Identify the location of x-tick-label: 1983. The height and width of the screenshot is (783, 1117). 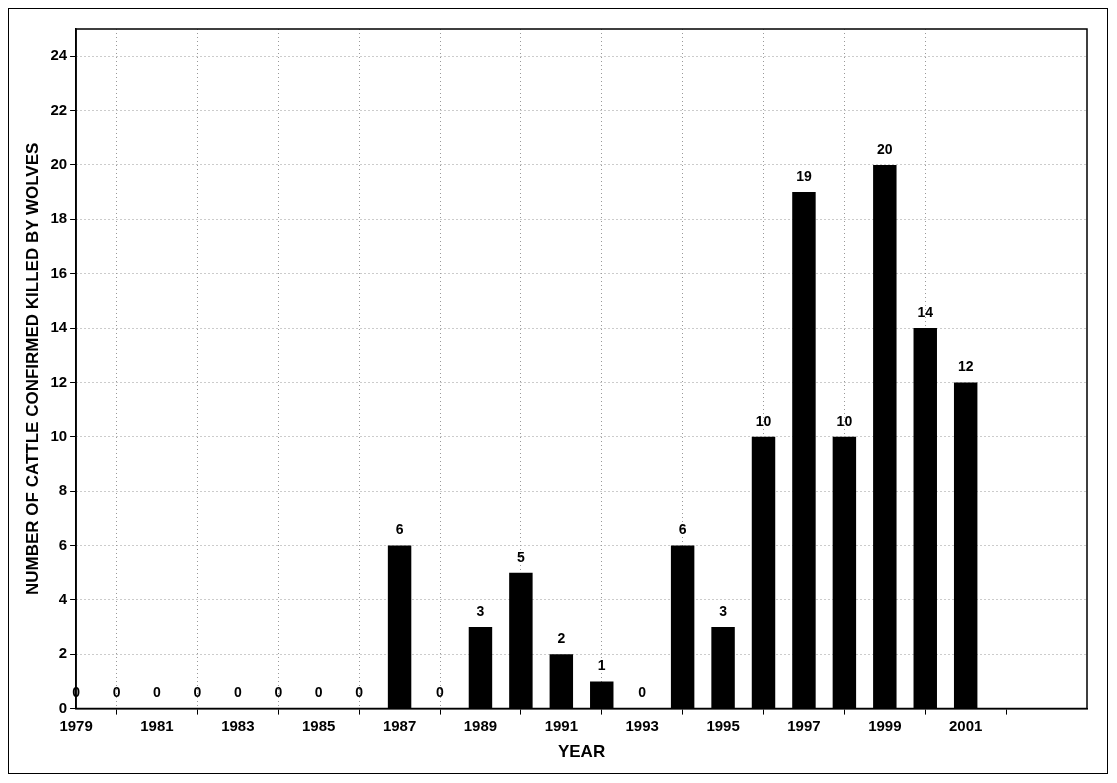
(238, 725).